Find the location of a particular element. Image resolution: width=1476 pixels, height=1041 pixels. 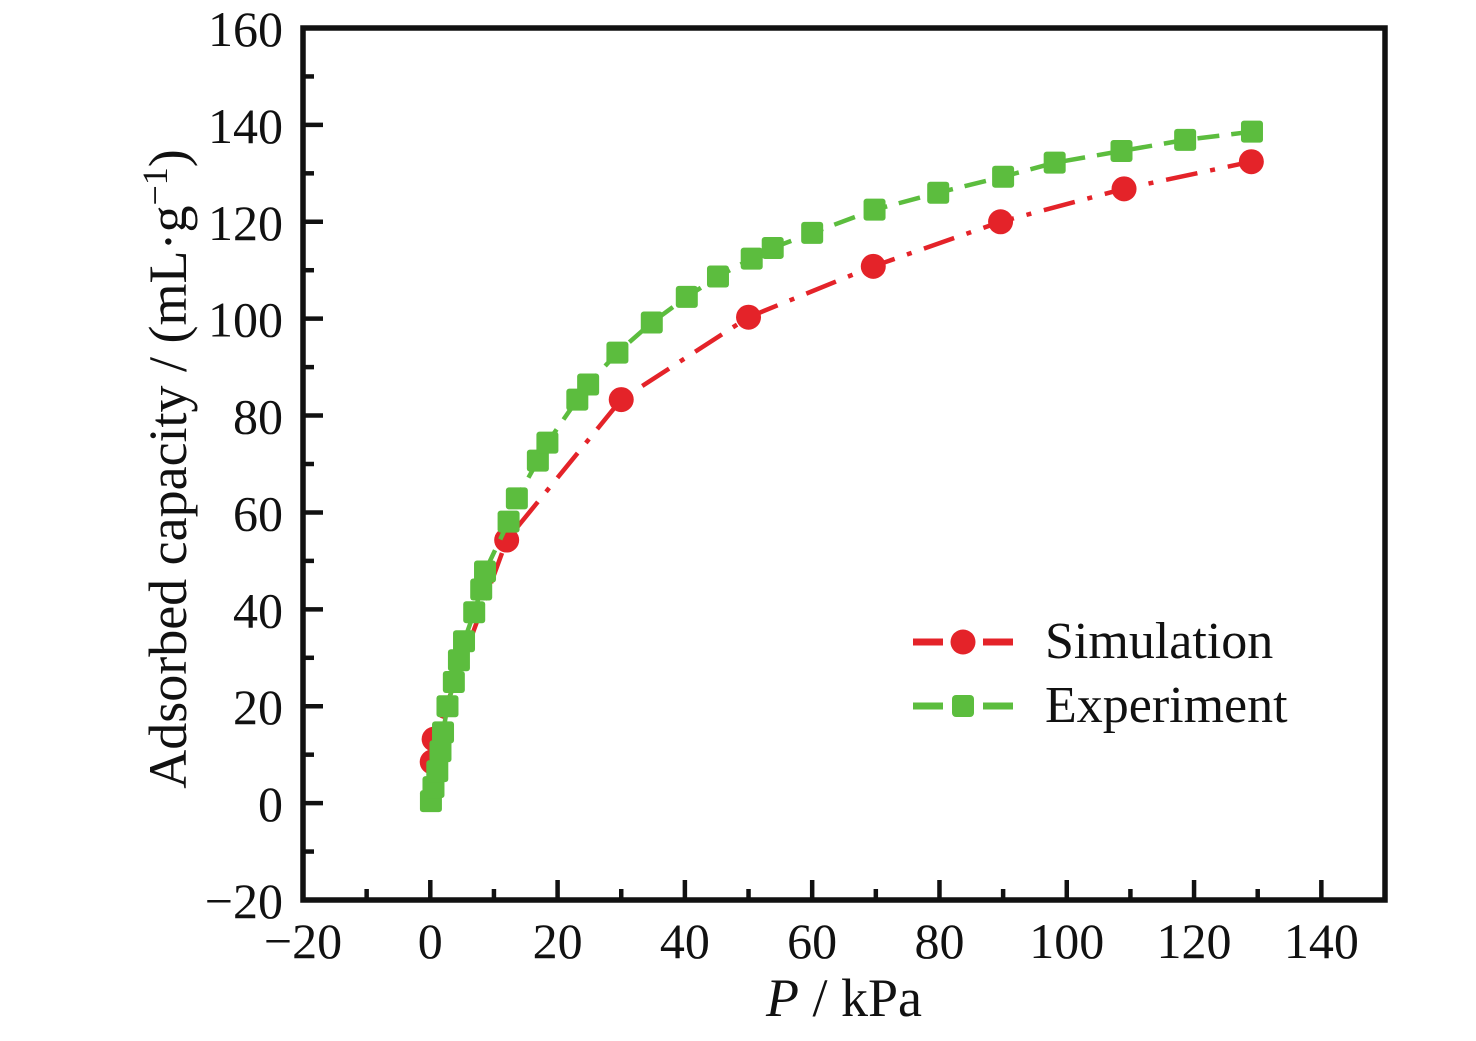

y-tick-label: −20 is located at coordinates (244, 901).